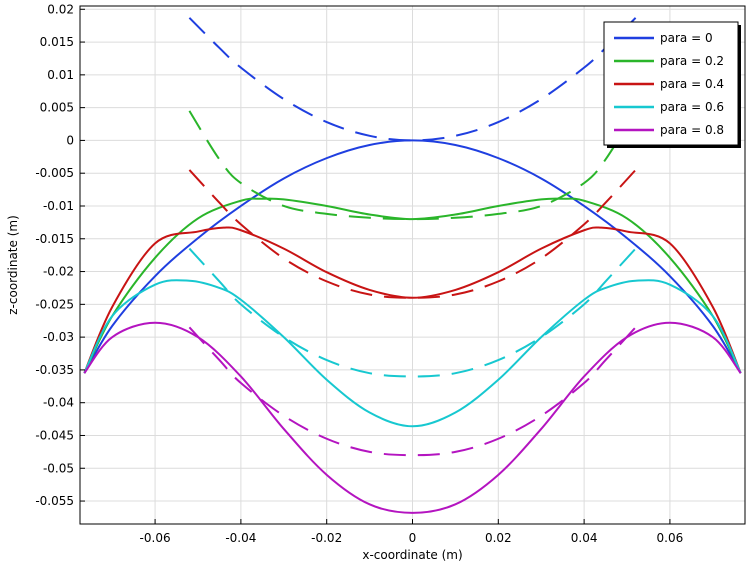 This screenshot has width=747, height=567. What do you see at coordinates (692, 84) in the screenshot?
I see `legend-label: para = 0.4` at bounding box center [692, 84].